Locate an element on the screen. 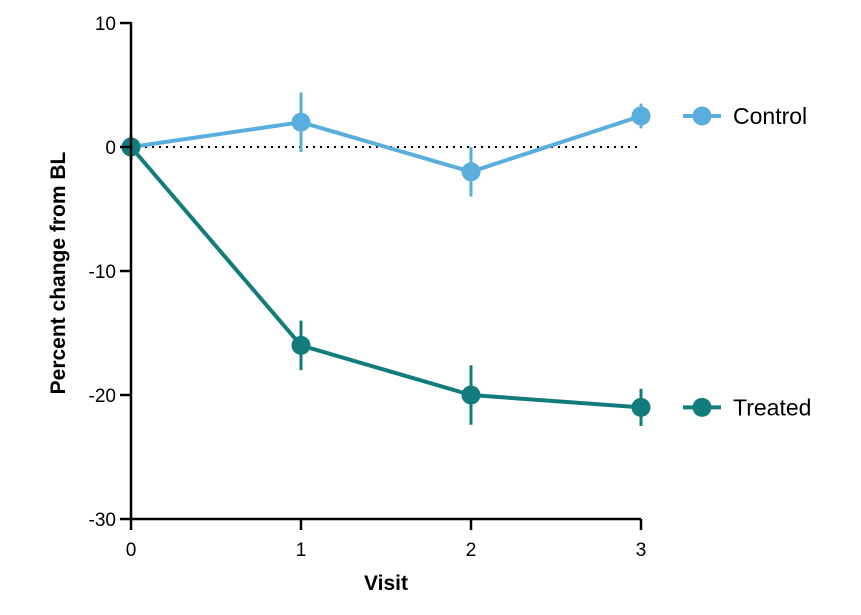  x-tick-label: 2 is located at coordinates (471, 550).